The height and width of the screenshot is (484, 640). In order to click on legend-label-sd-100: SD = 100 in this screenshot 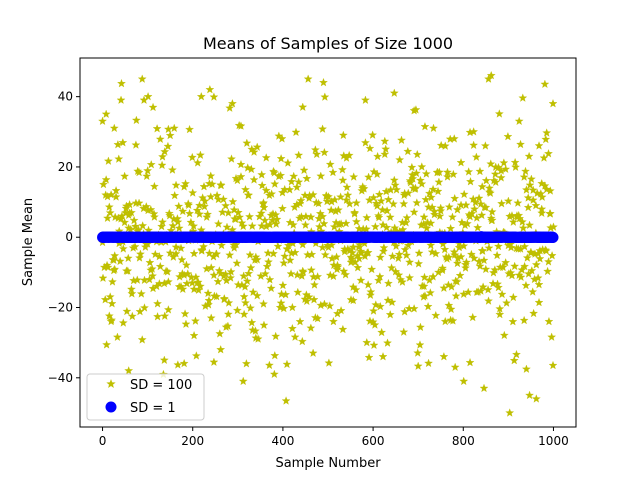, I will do `click(161, 385)`.